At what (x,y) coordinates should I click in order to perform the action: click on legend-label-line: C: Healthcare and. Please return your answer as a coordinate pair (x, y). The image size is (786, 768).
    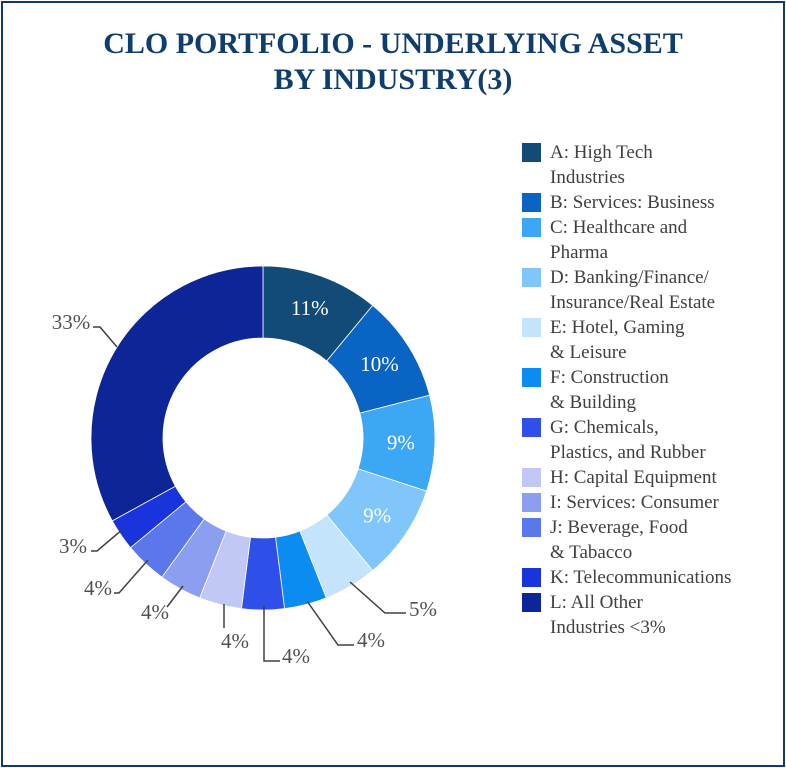
    Looking at the image, I should click on (619, 227).